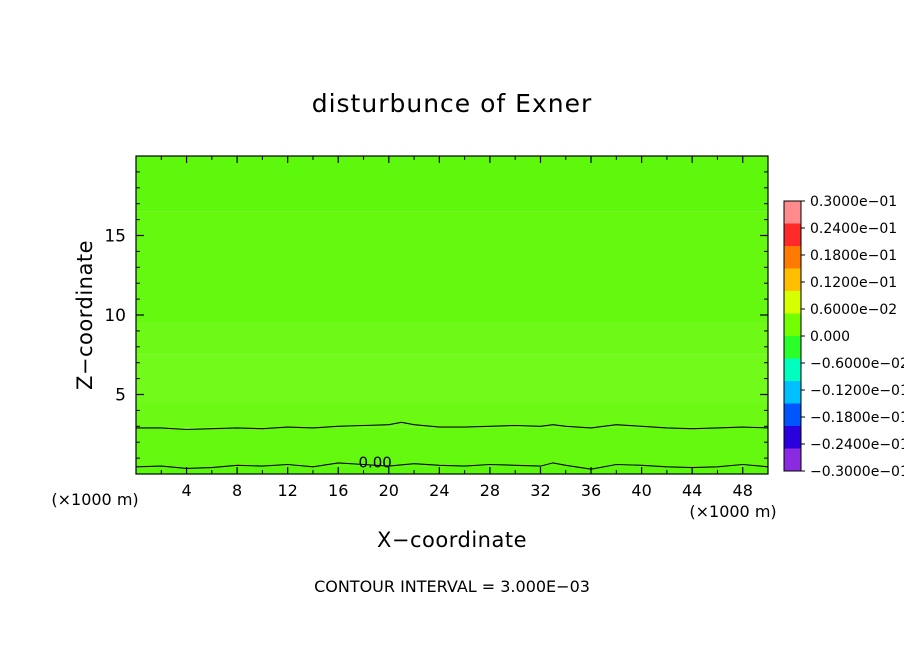  I want to click on colorbar-label: 0.1800e−01, so click(853, 256).